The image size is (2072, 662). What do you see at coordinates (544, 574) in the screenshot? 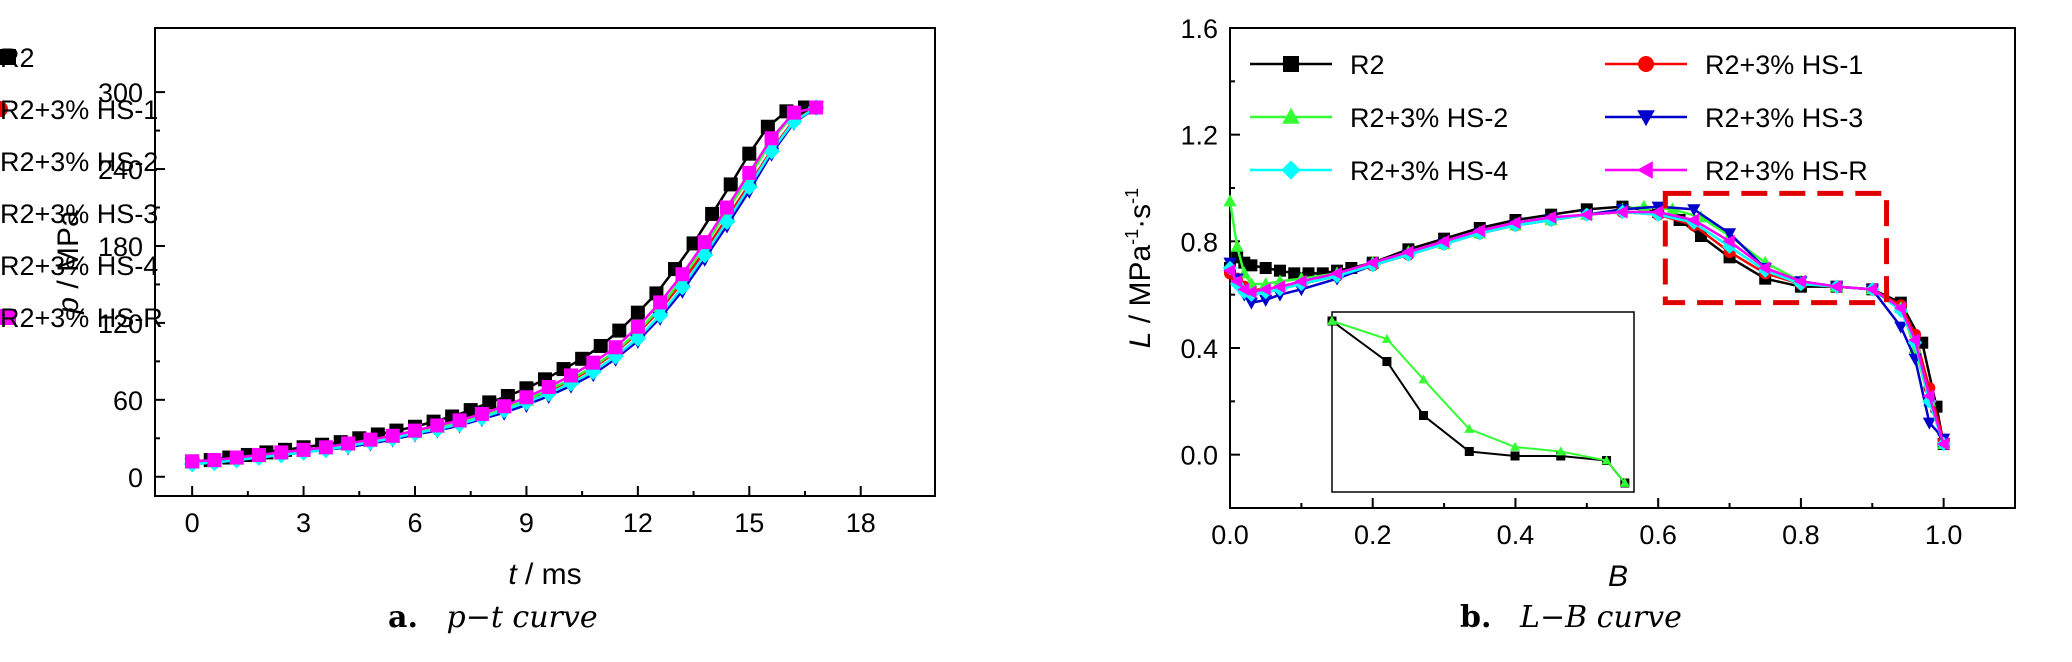
I see `x-axis-label-a: t / ms` at bounding box center [544, 574].